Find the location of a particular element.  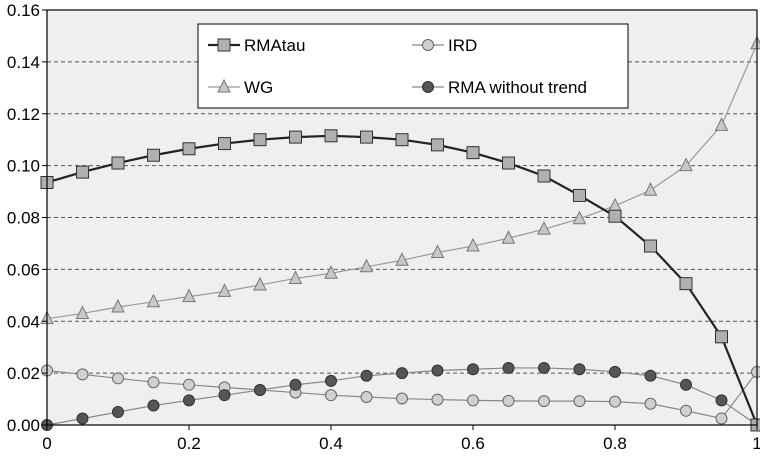

legend-label: RMAtau is located at coordinates (274, 45).